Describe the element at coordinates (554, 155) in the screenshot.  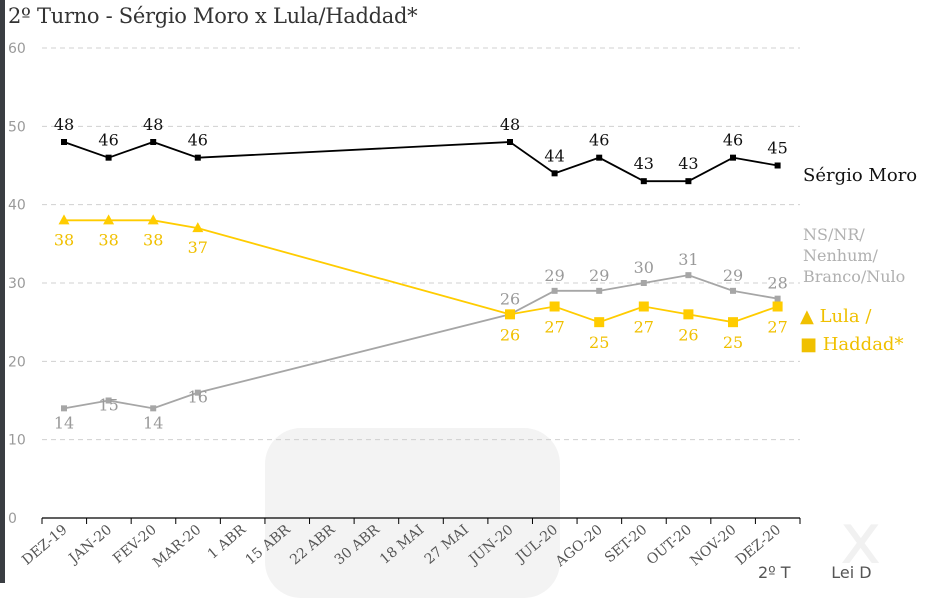
I see `data-label: 44` at that location.